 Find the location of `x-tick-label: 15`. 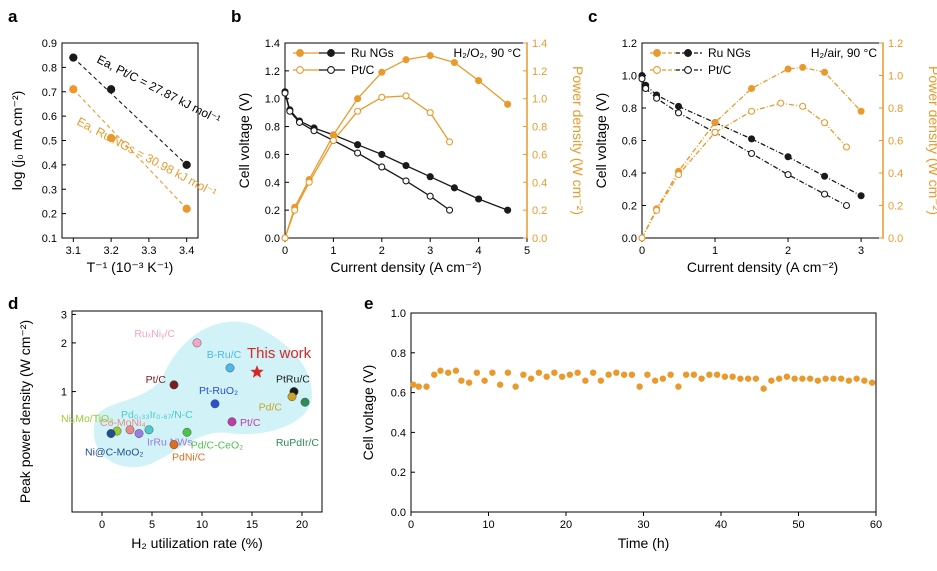

x-tick-label: 15 is located at coordinates (252, 525).